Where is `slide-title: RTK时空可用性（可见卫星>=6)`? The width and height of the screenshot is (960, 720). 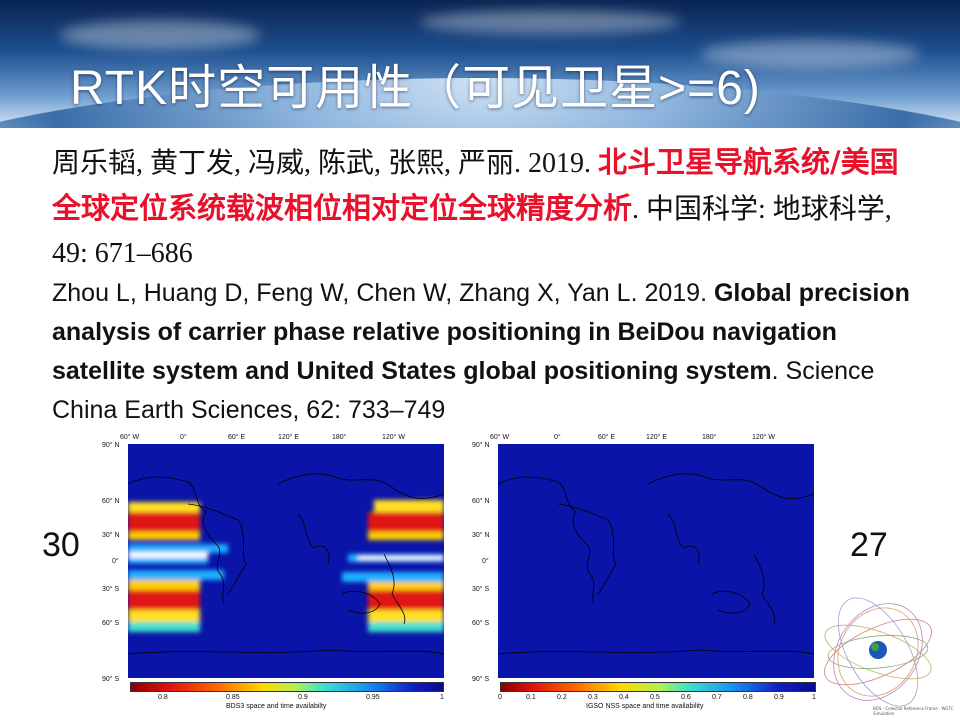
slide-title: RTK时空可用性（可见卫星>=6) is located at coordinates (415, 88).